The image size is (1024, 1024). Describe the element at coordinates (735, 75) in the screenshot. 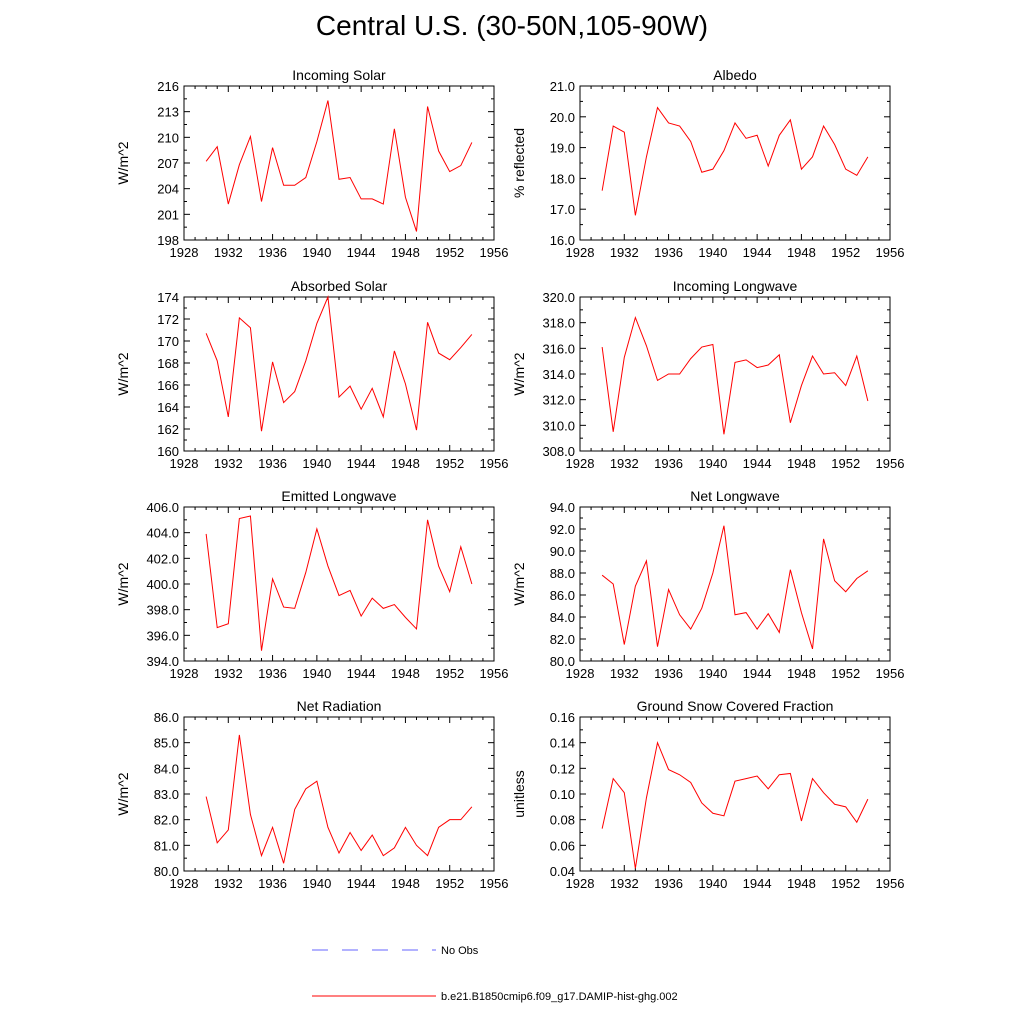

I see `panel-title: Albedo` at that location.